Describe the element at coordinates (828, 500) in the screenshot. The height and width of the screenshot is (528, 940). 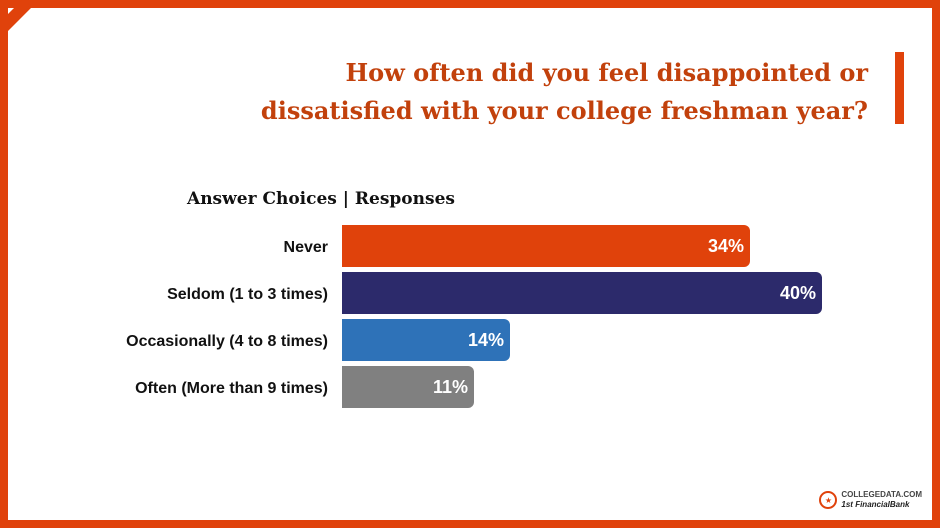
I see `seal-icon: ★` at that location.